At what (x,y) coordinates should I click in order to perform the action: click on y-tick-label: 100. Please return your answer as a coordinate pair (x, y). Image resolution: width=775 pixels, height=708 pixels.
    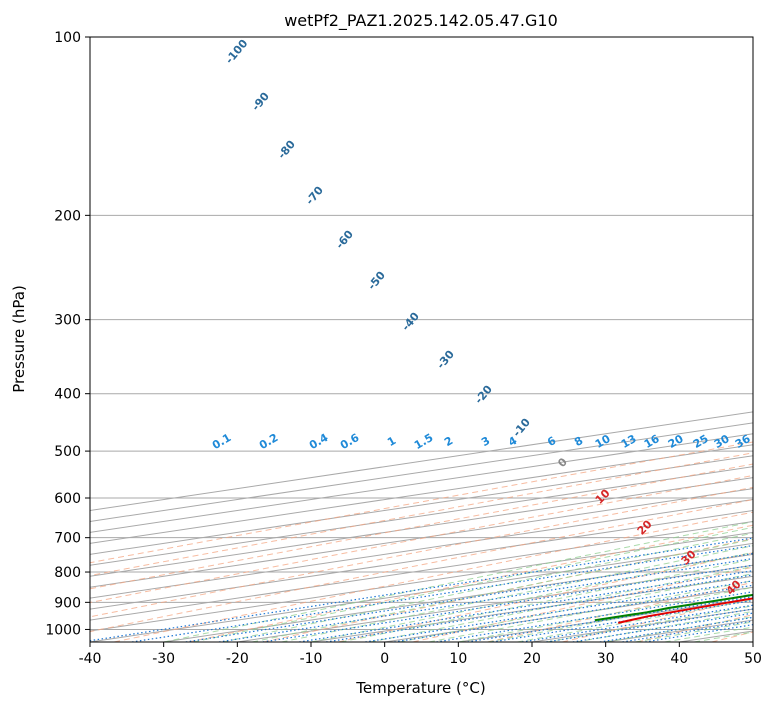
    Looking at the image, I should click on (67, 38).